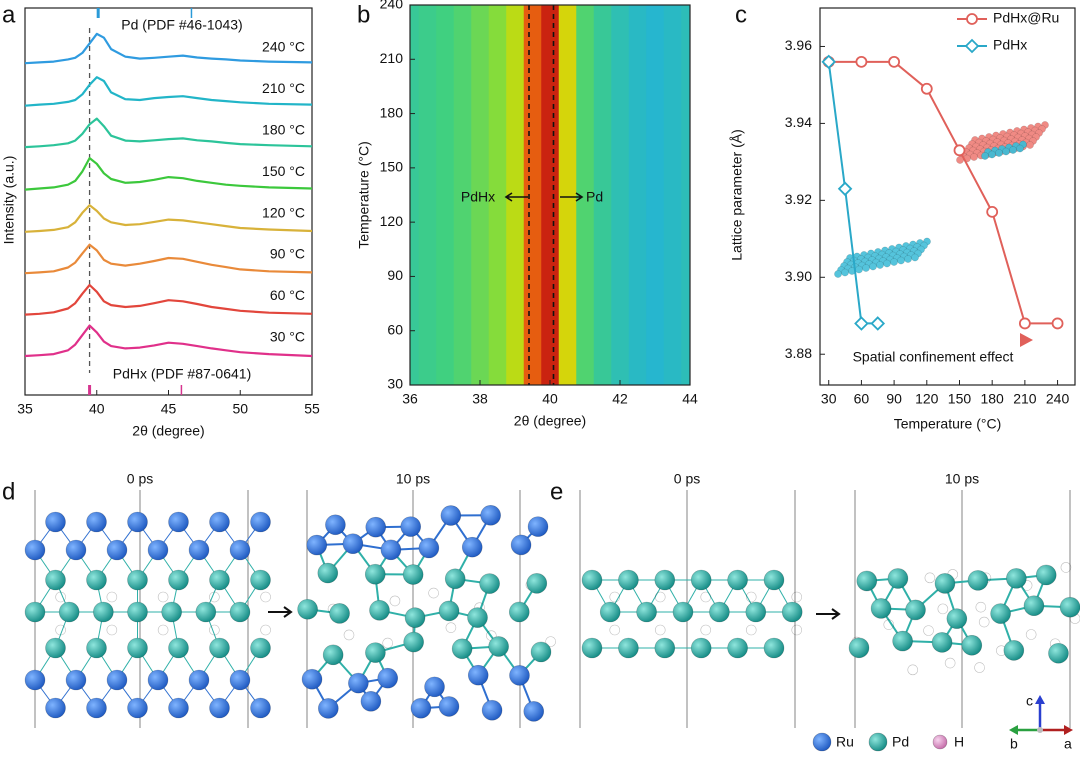  I want to click on y-axis-title: Intensity (a.u.), so click(9, 200).